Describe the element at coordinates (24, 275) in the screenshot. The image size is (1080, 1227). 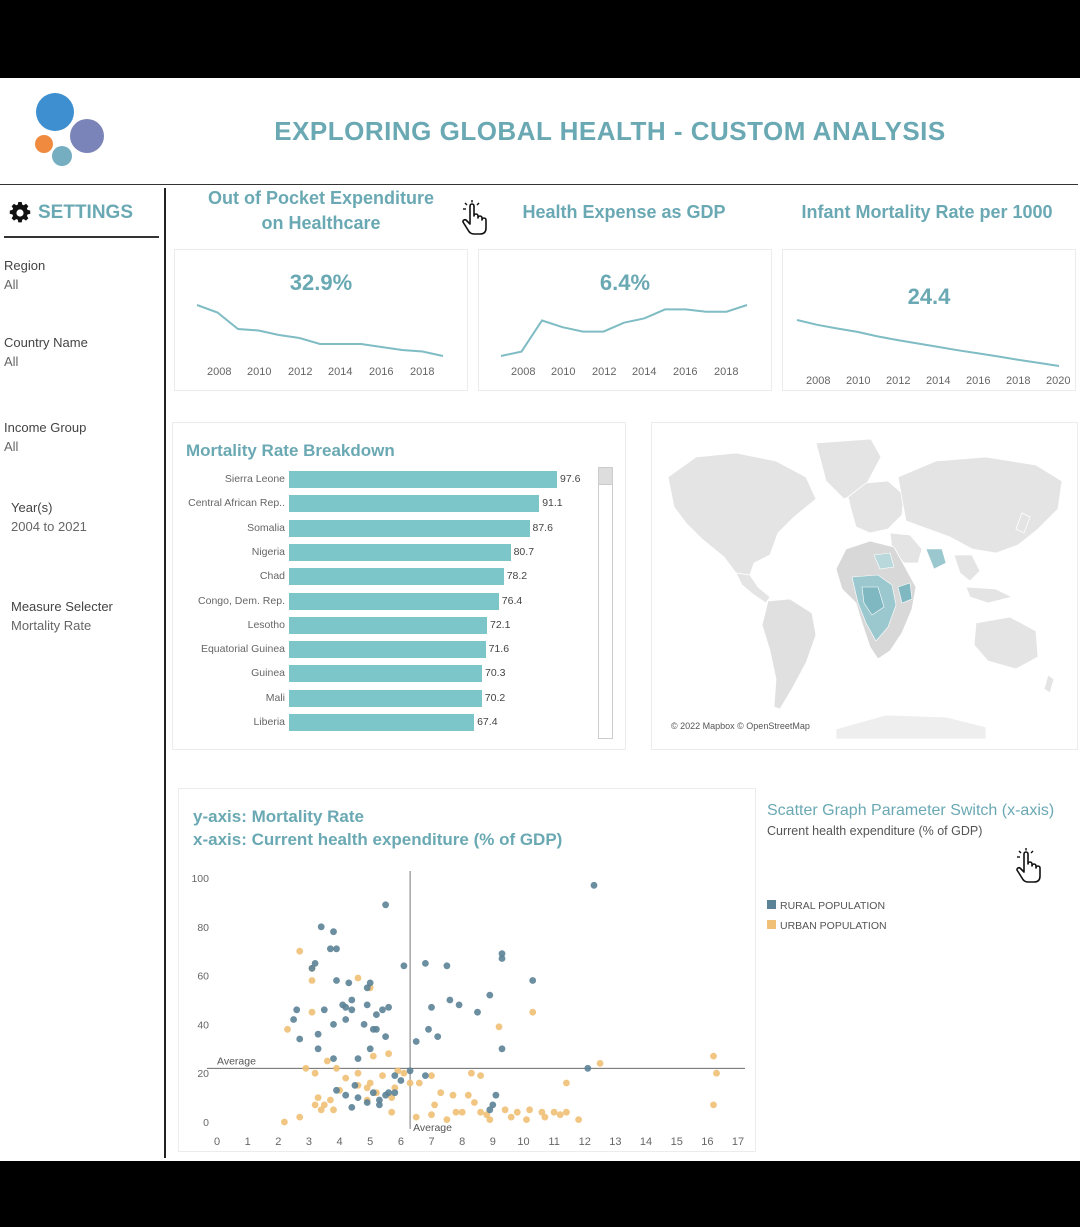
I see `filter-region: Region All` at that location.